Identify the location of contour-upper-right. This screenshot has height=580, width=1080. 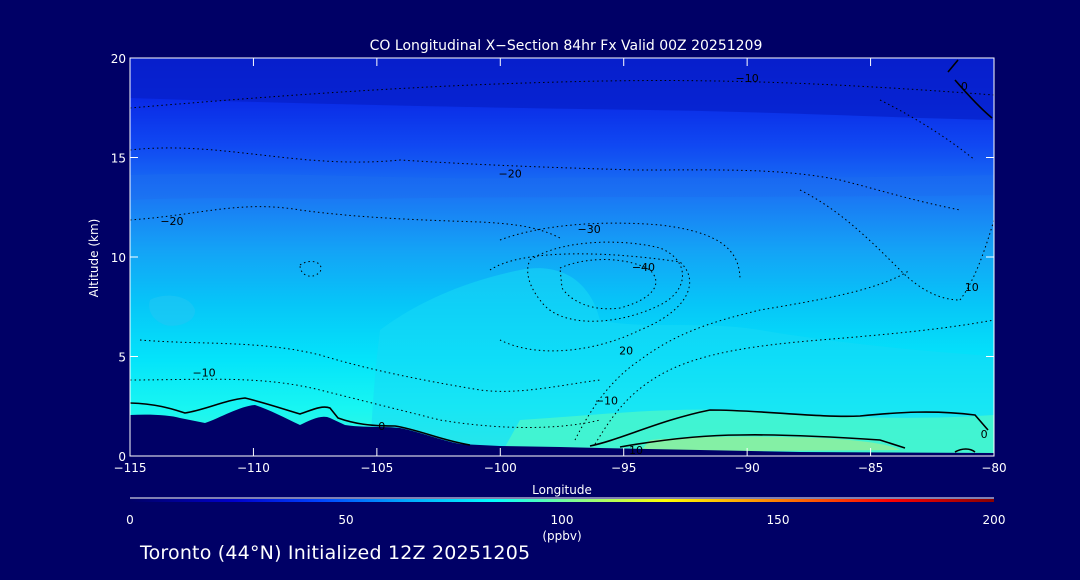
(970, 89).